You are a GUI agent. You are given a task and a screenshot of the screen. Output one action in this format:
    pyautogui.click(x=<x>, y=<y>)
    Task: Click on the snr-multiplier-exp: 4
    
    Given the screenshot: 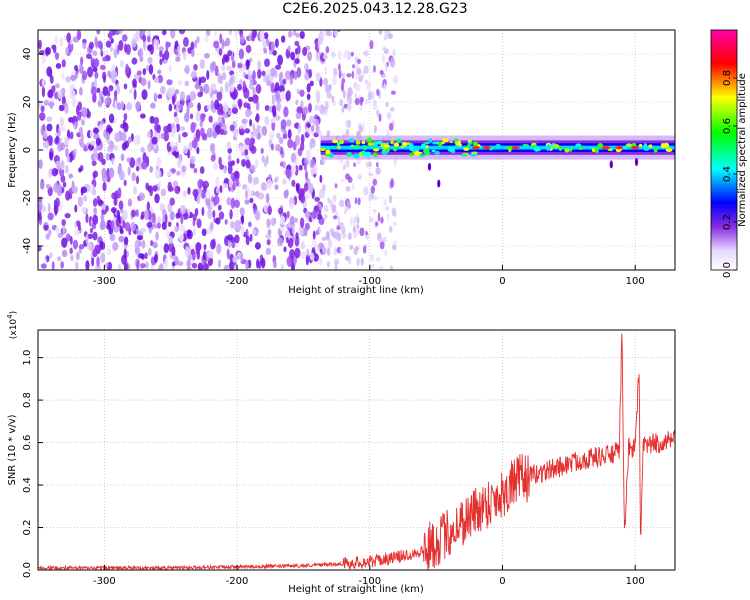 What is the action you would take?
    pyautogui.click(x=10, y=316)
    